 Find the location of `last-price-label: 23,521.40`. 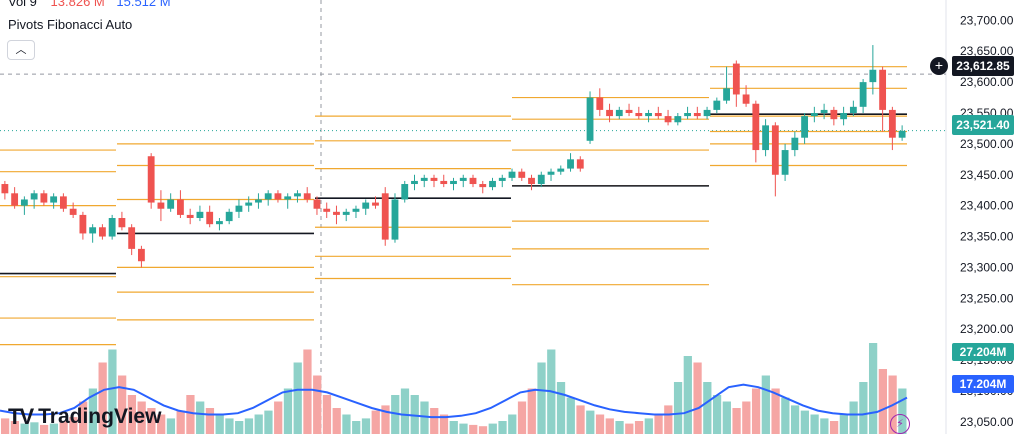

last-price-label: 23,521.40 is located at coordinates (983, 125).